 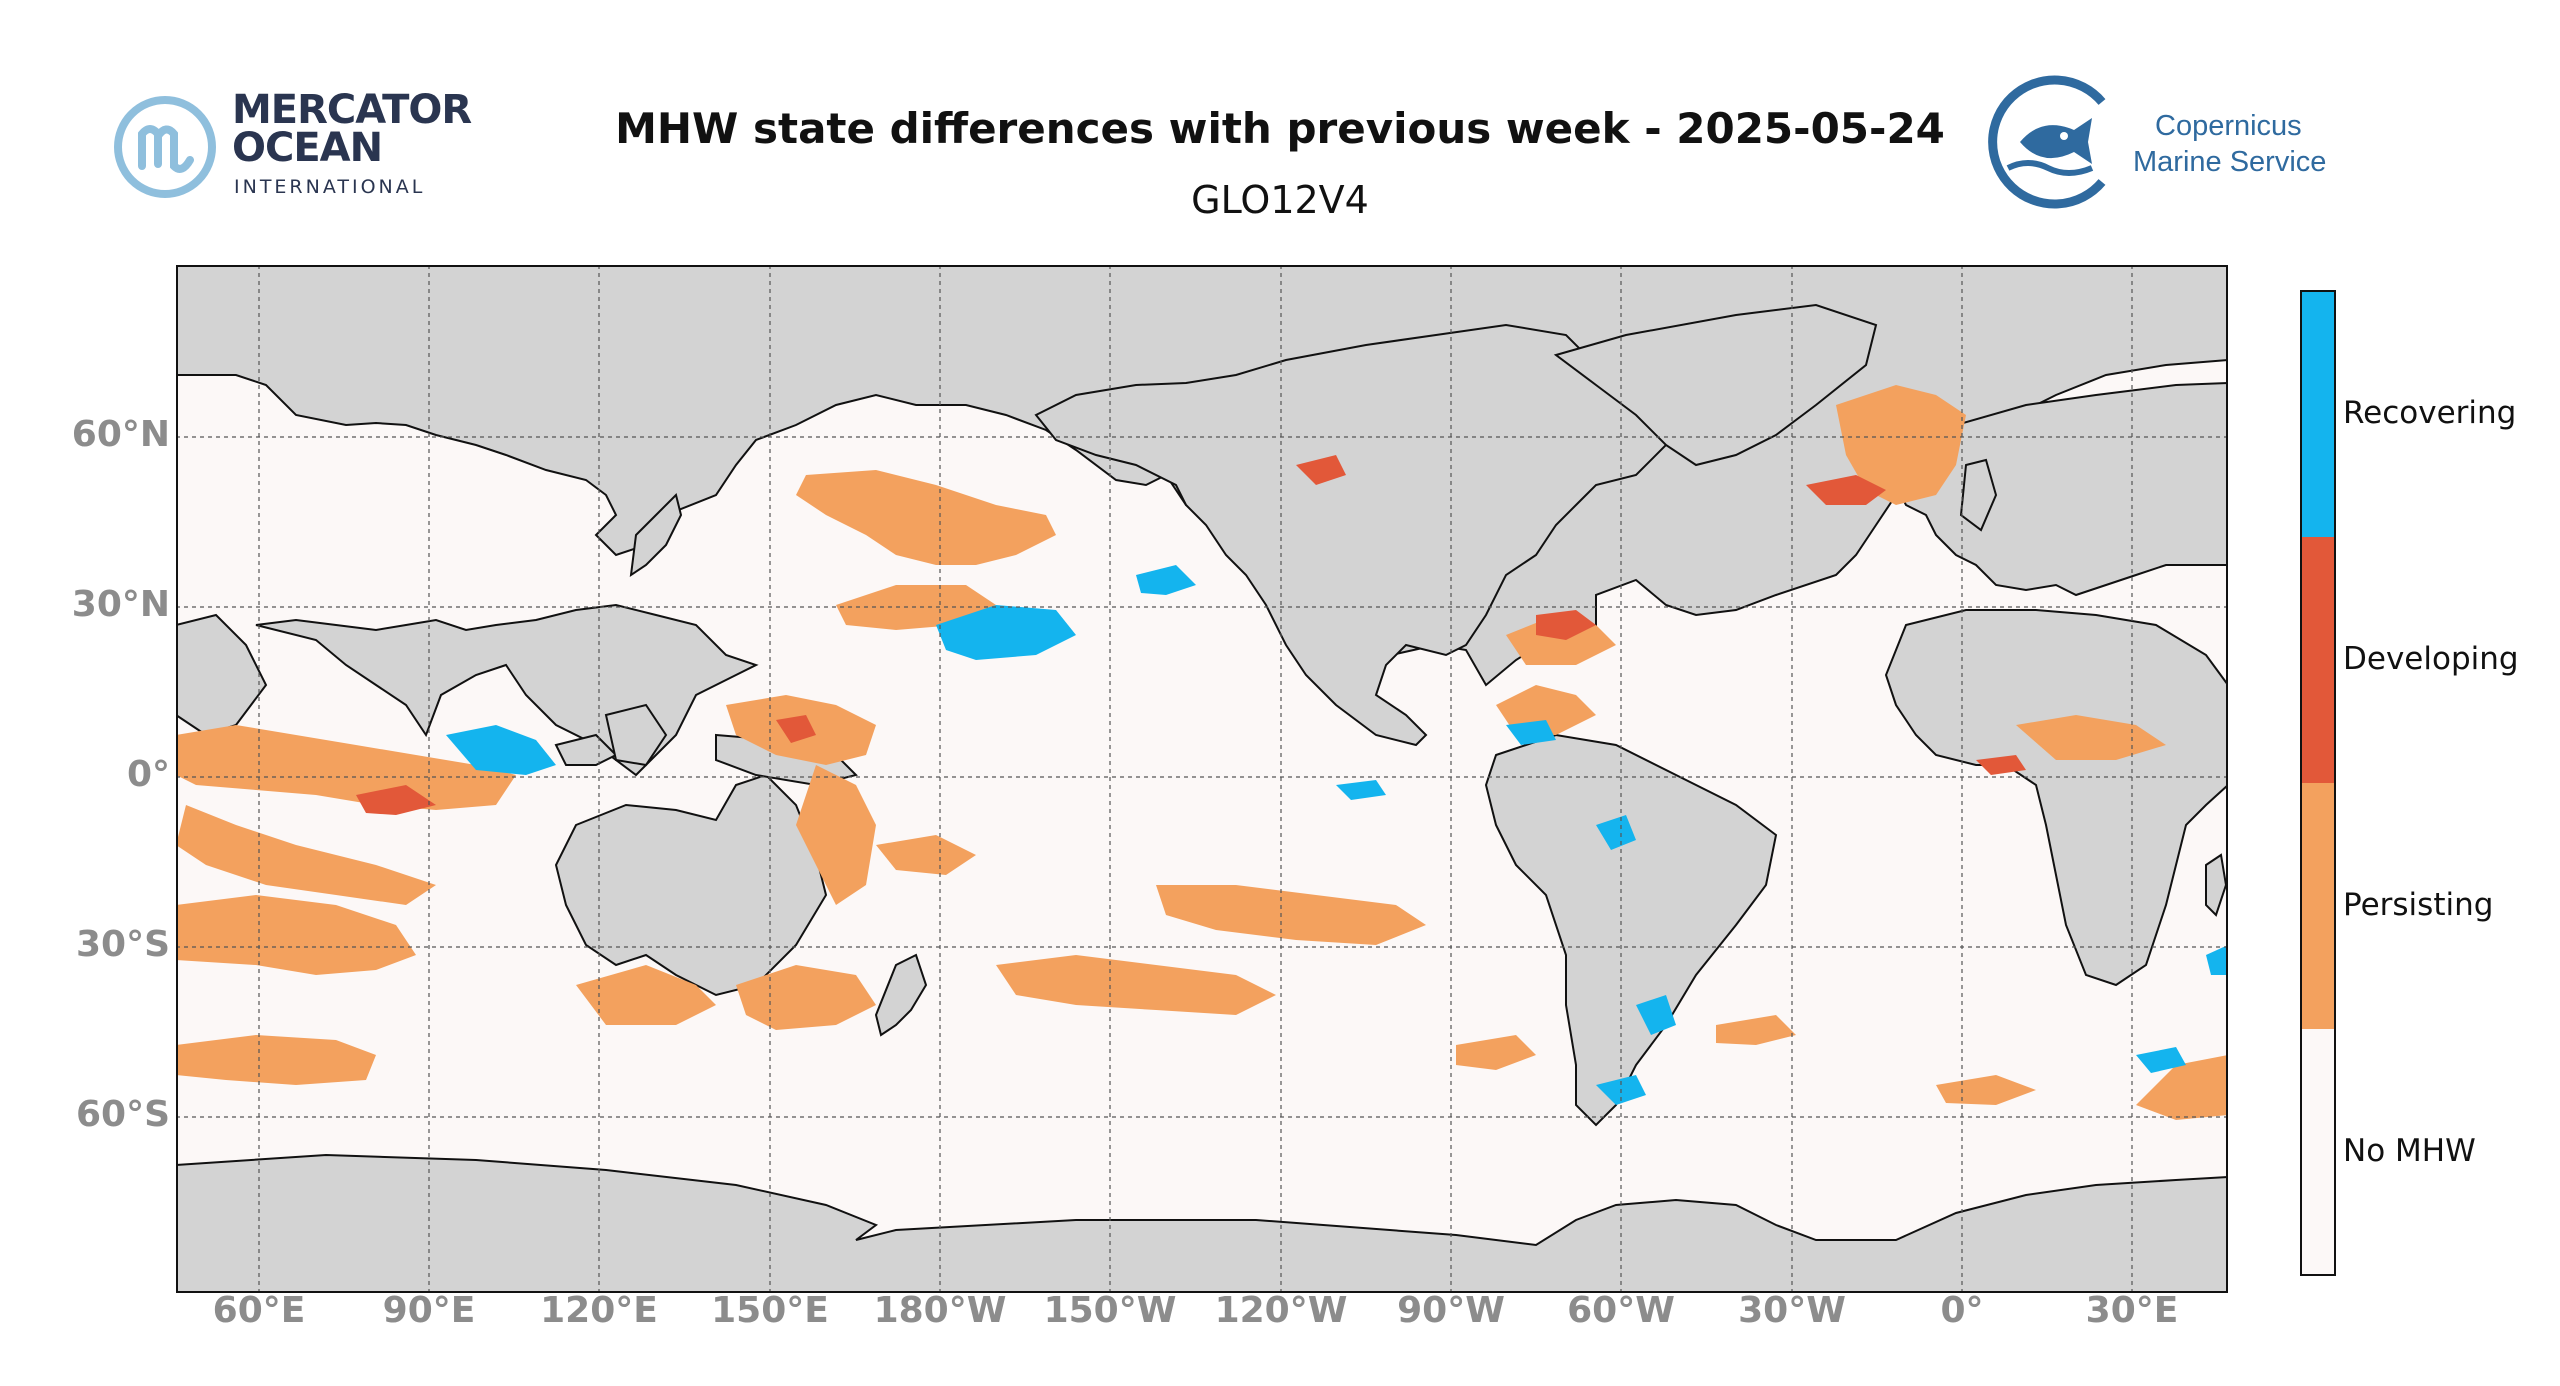 What do you see at coordinates (429, 1310) in the screenshot?
I see `lon-label-90e: 90°E` at bounding box center [429, 1310].